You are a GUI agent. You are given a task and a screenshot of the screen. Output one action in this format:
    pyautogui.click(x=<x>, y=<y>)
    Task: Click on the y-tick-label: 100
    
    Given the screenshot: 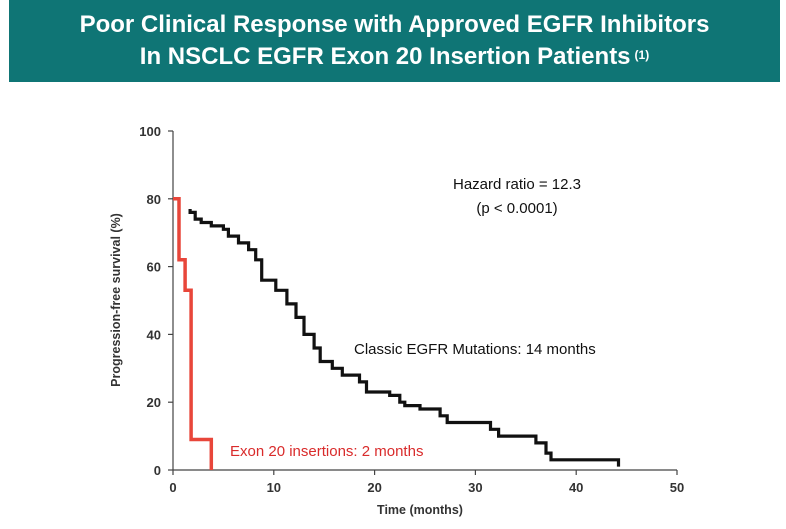 What is the action you would take?
    pyautogui.click(x=150, y=131)
    